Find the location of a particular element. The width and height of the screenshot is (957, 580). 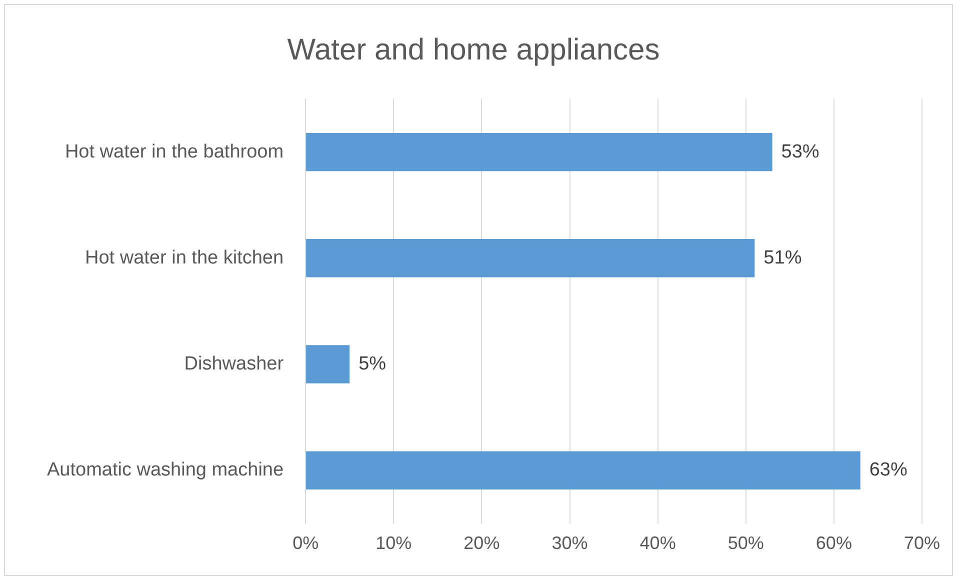

x-tick-label: 50% is located at coordinates (746, 543).